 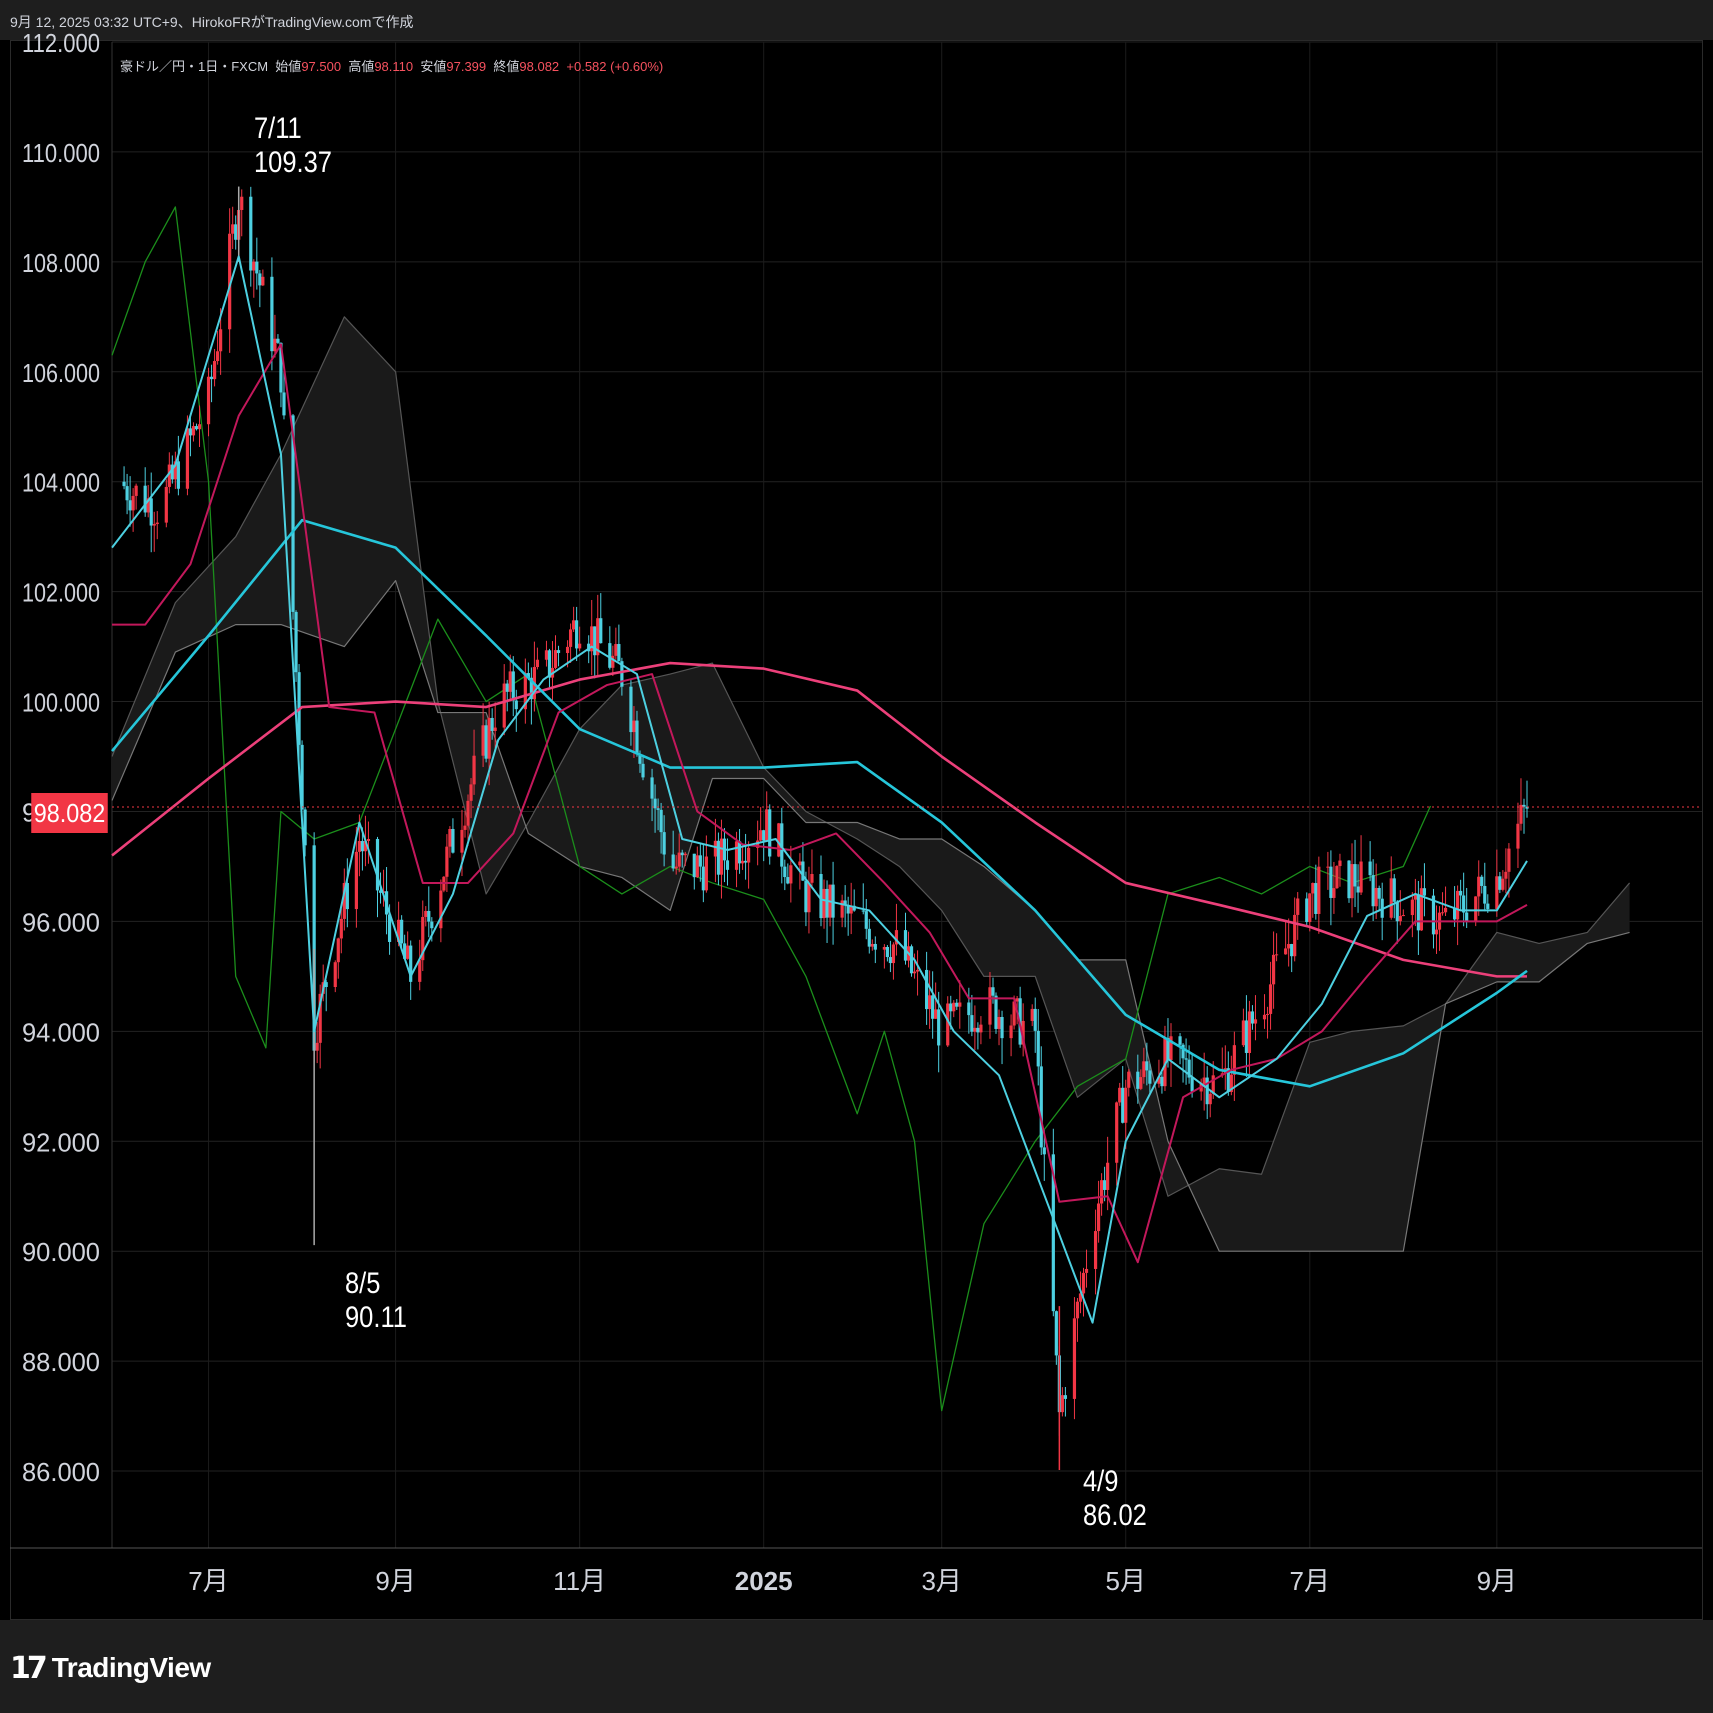 I want to click on x-tick-label: 3月, so click(x=941, y=1581).